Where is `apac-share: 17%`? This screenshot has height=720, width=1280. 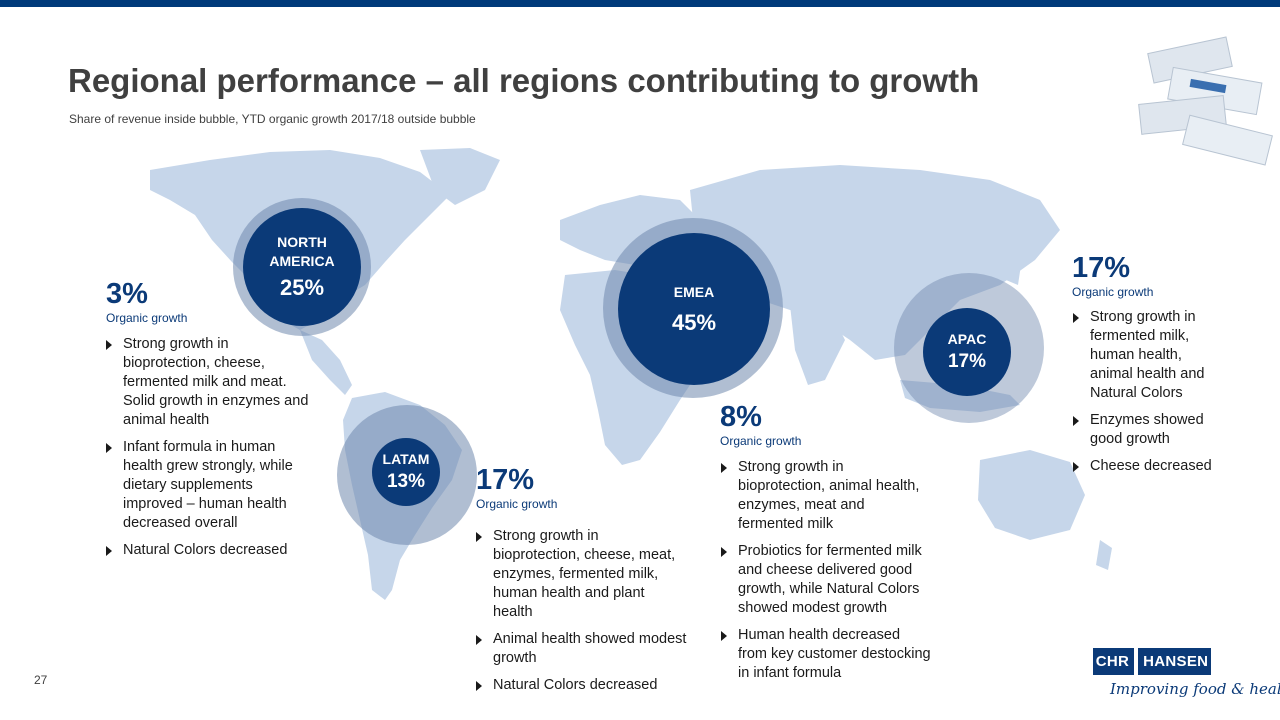
apac-share: 17% is located at coordinates (967, 361).